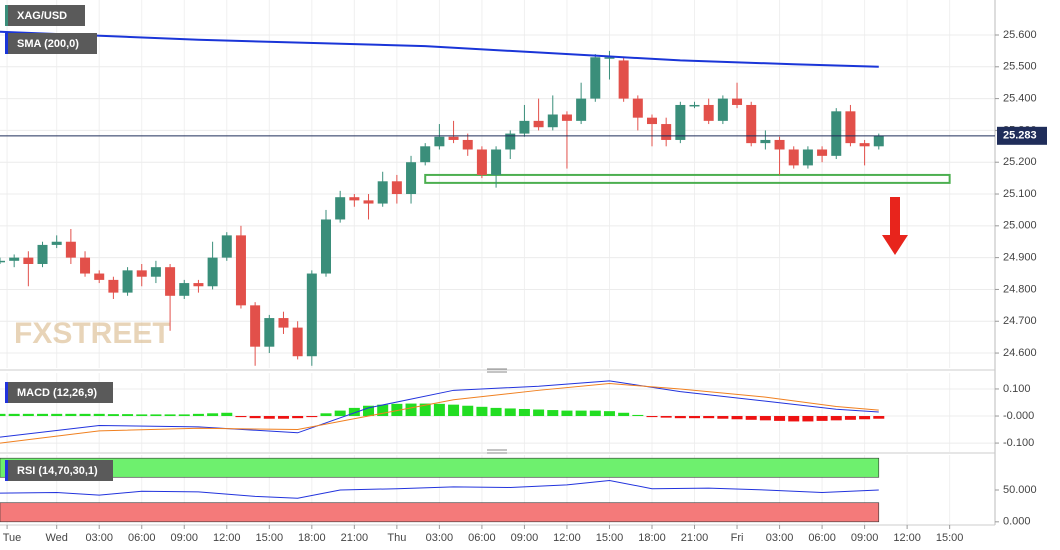 The image size is (1060, 550). I want to click on x-tick-label: Thu, so click(396, 538).